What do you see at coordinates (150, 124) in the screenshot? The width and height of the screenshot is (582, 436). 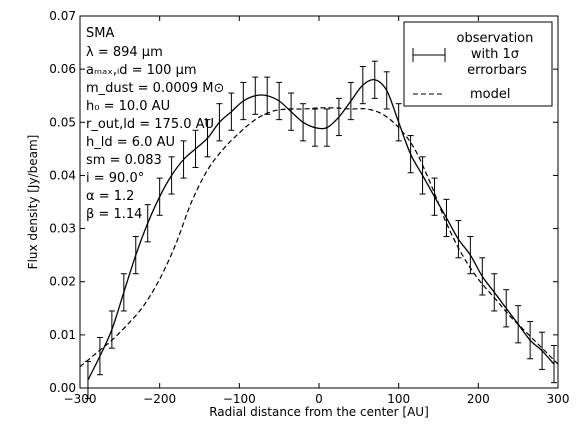 I see `annotation-rout: r_out,ld = 175.0 AU` at bounding box center [150, 124].